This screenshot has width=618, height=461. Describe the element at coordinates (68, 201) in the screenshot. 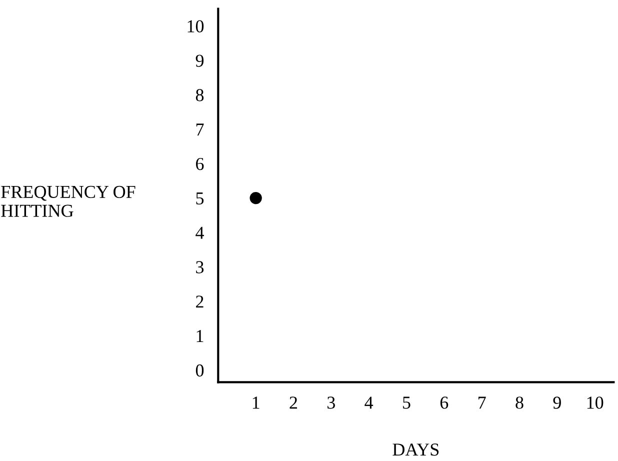

I see `y-axis-title: FREQUENCY OF HITTING` at that location.